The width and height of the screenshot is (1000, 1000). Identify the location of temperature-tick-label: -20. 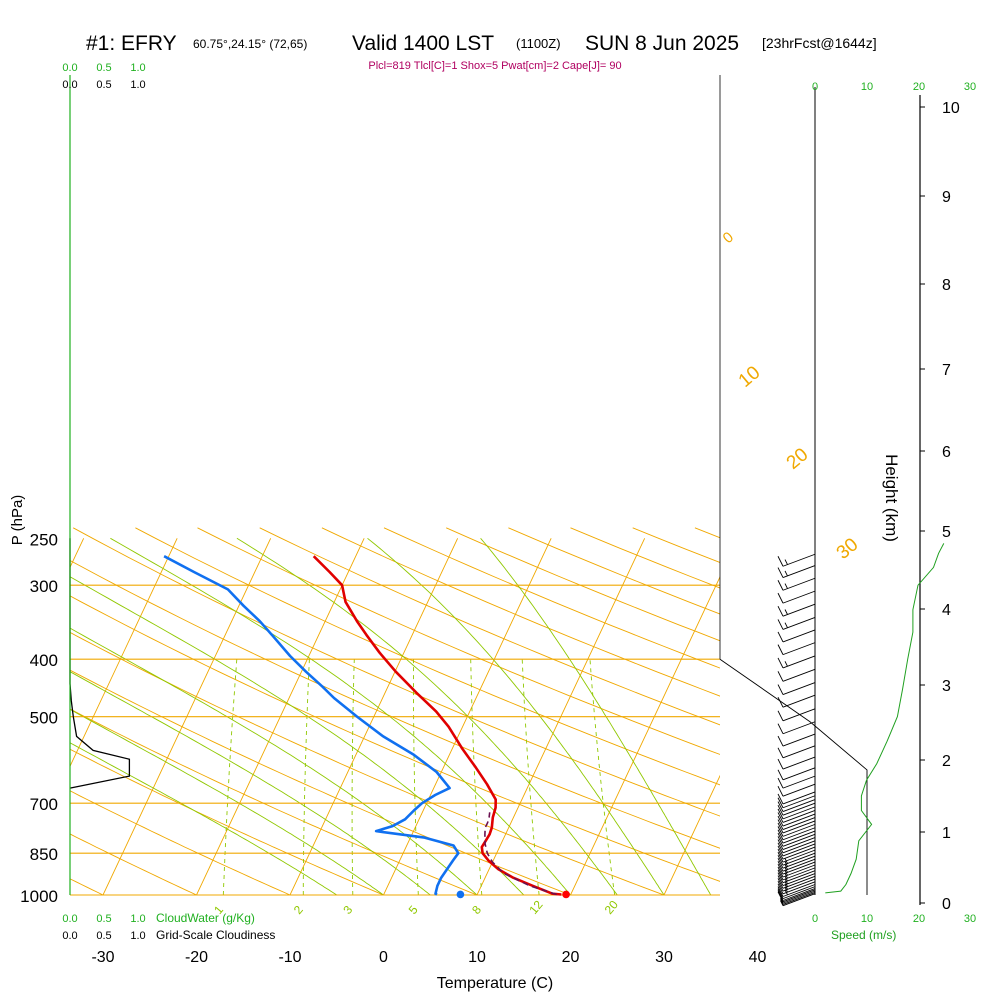
(196, 957).